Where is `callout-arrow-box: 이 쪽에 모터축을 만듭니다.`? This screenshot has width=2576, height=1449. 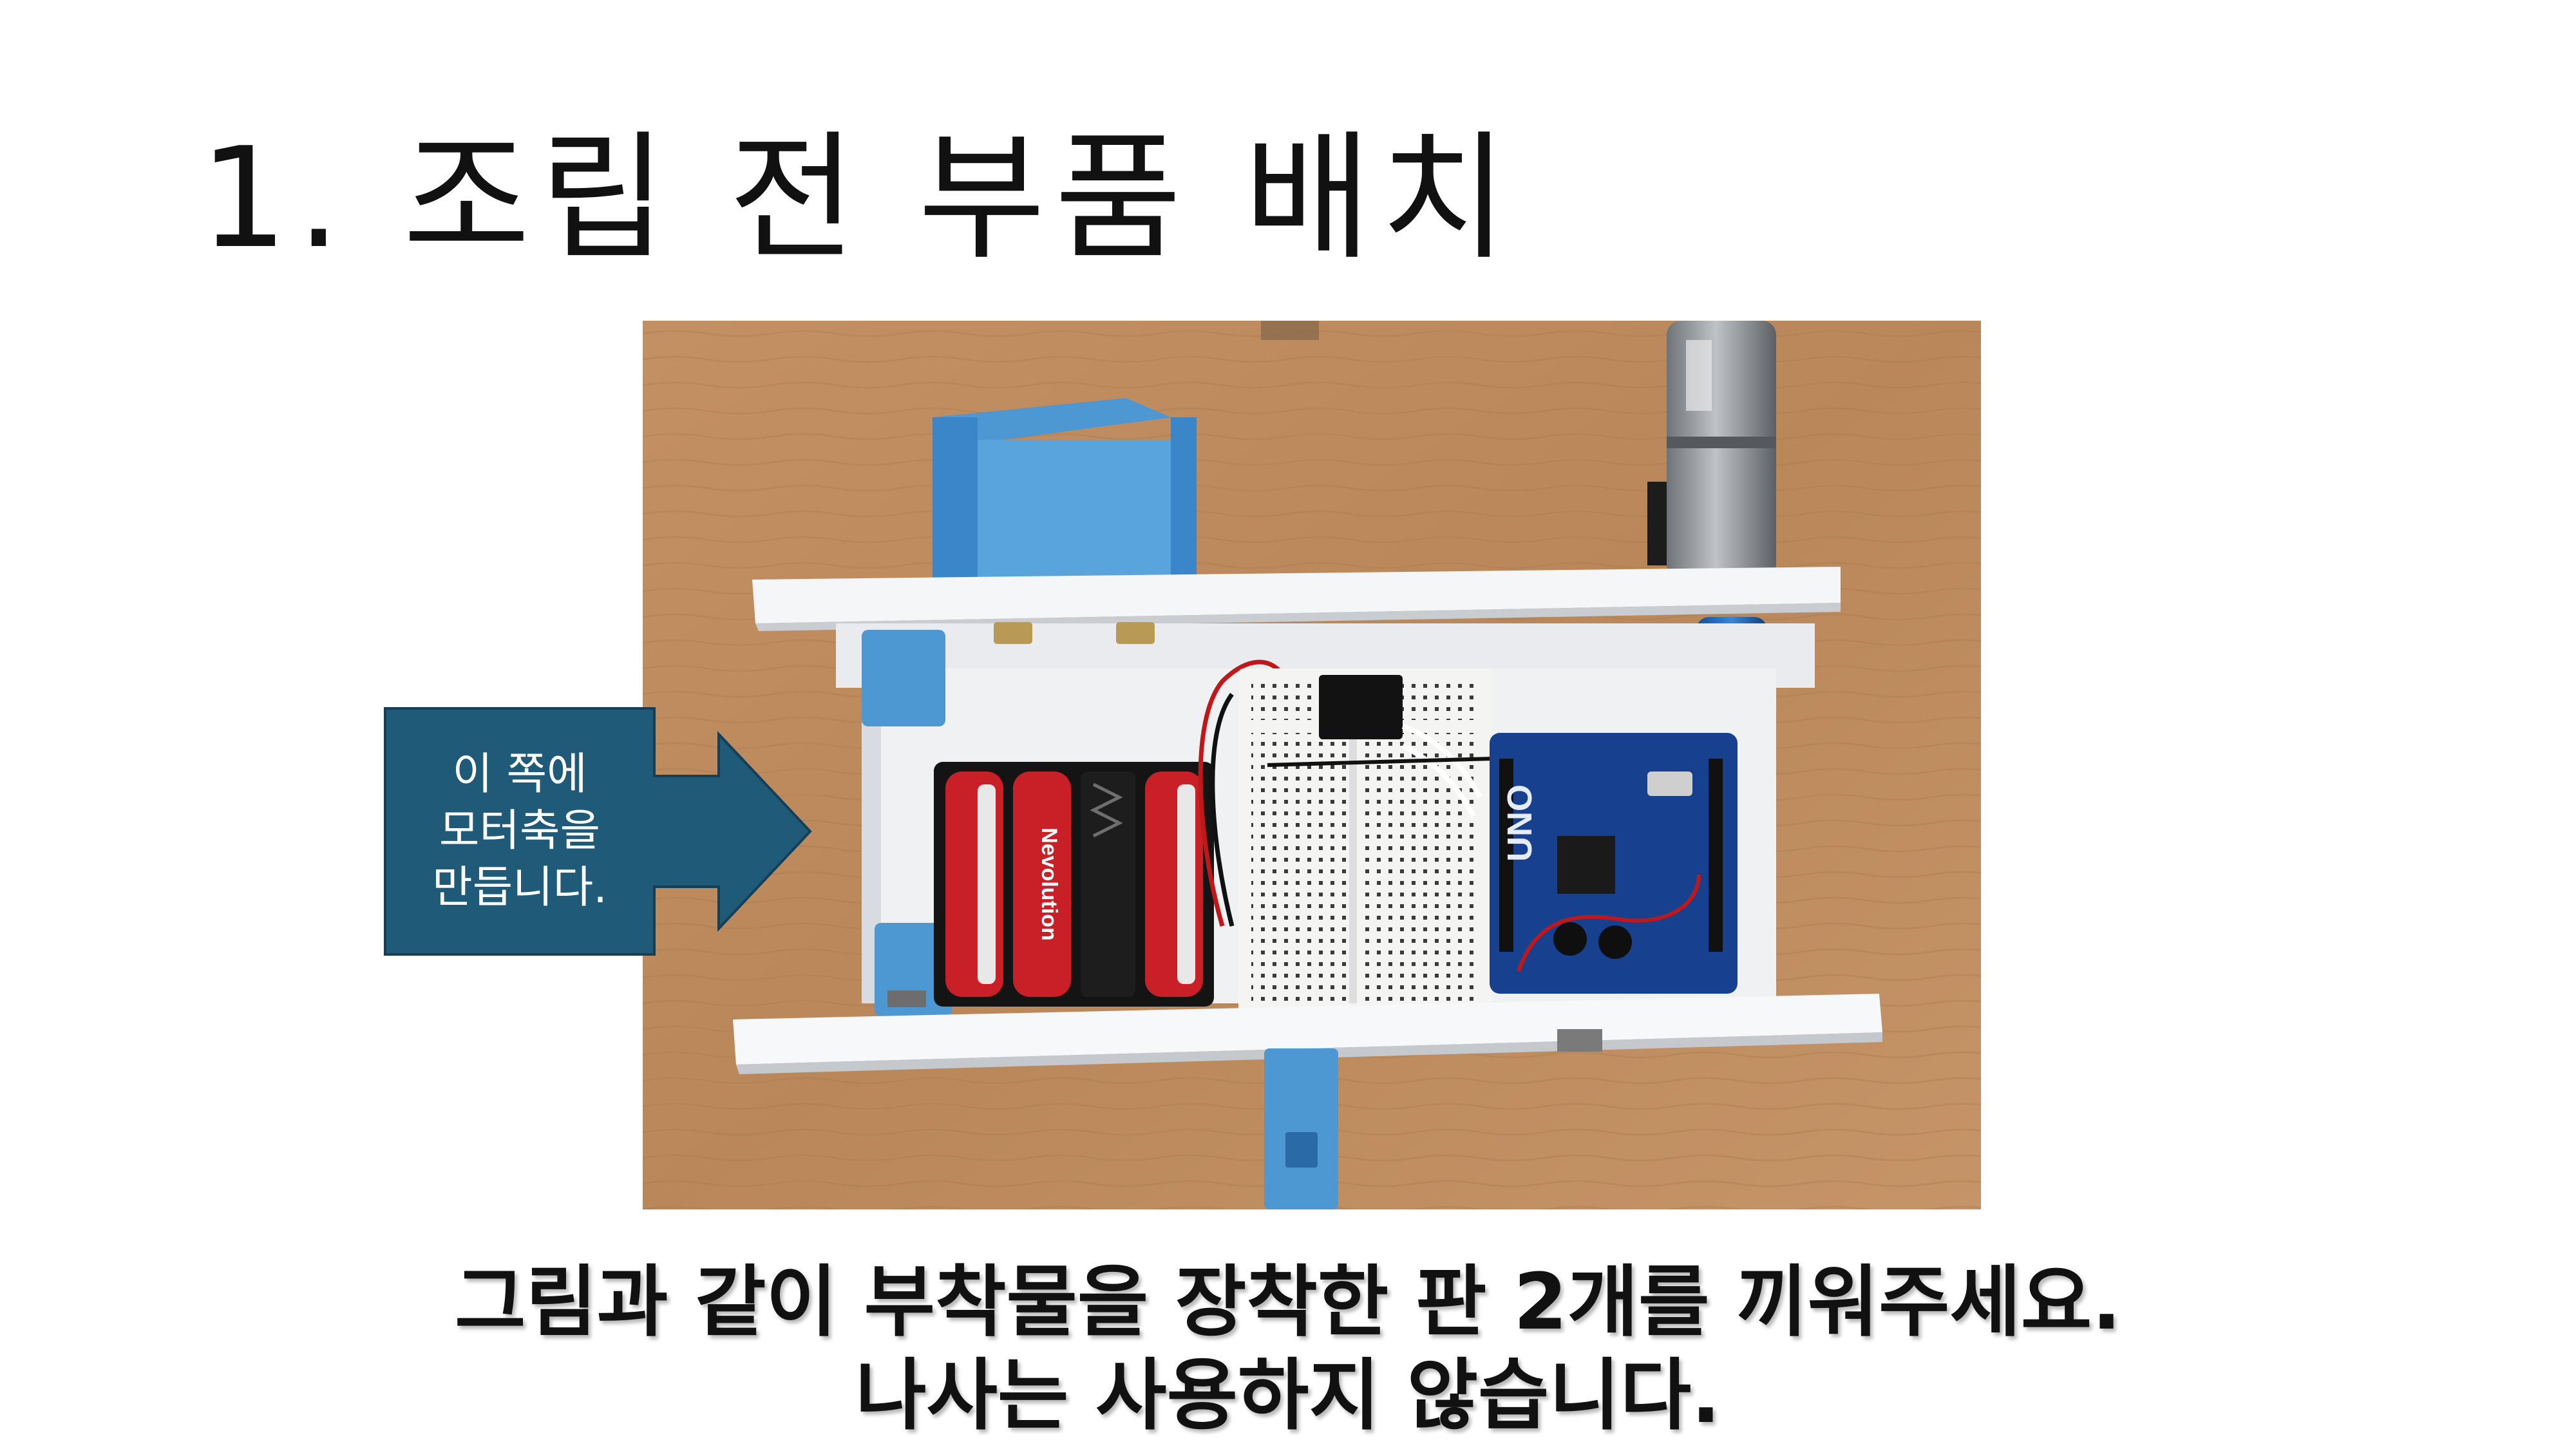
callout-arrow-box: 이 쪽에 모터축을 만듭니다. is located at coordinates (598, 831).